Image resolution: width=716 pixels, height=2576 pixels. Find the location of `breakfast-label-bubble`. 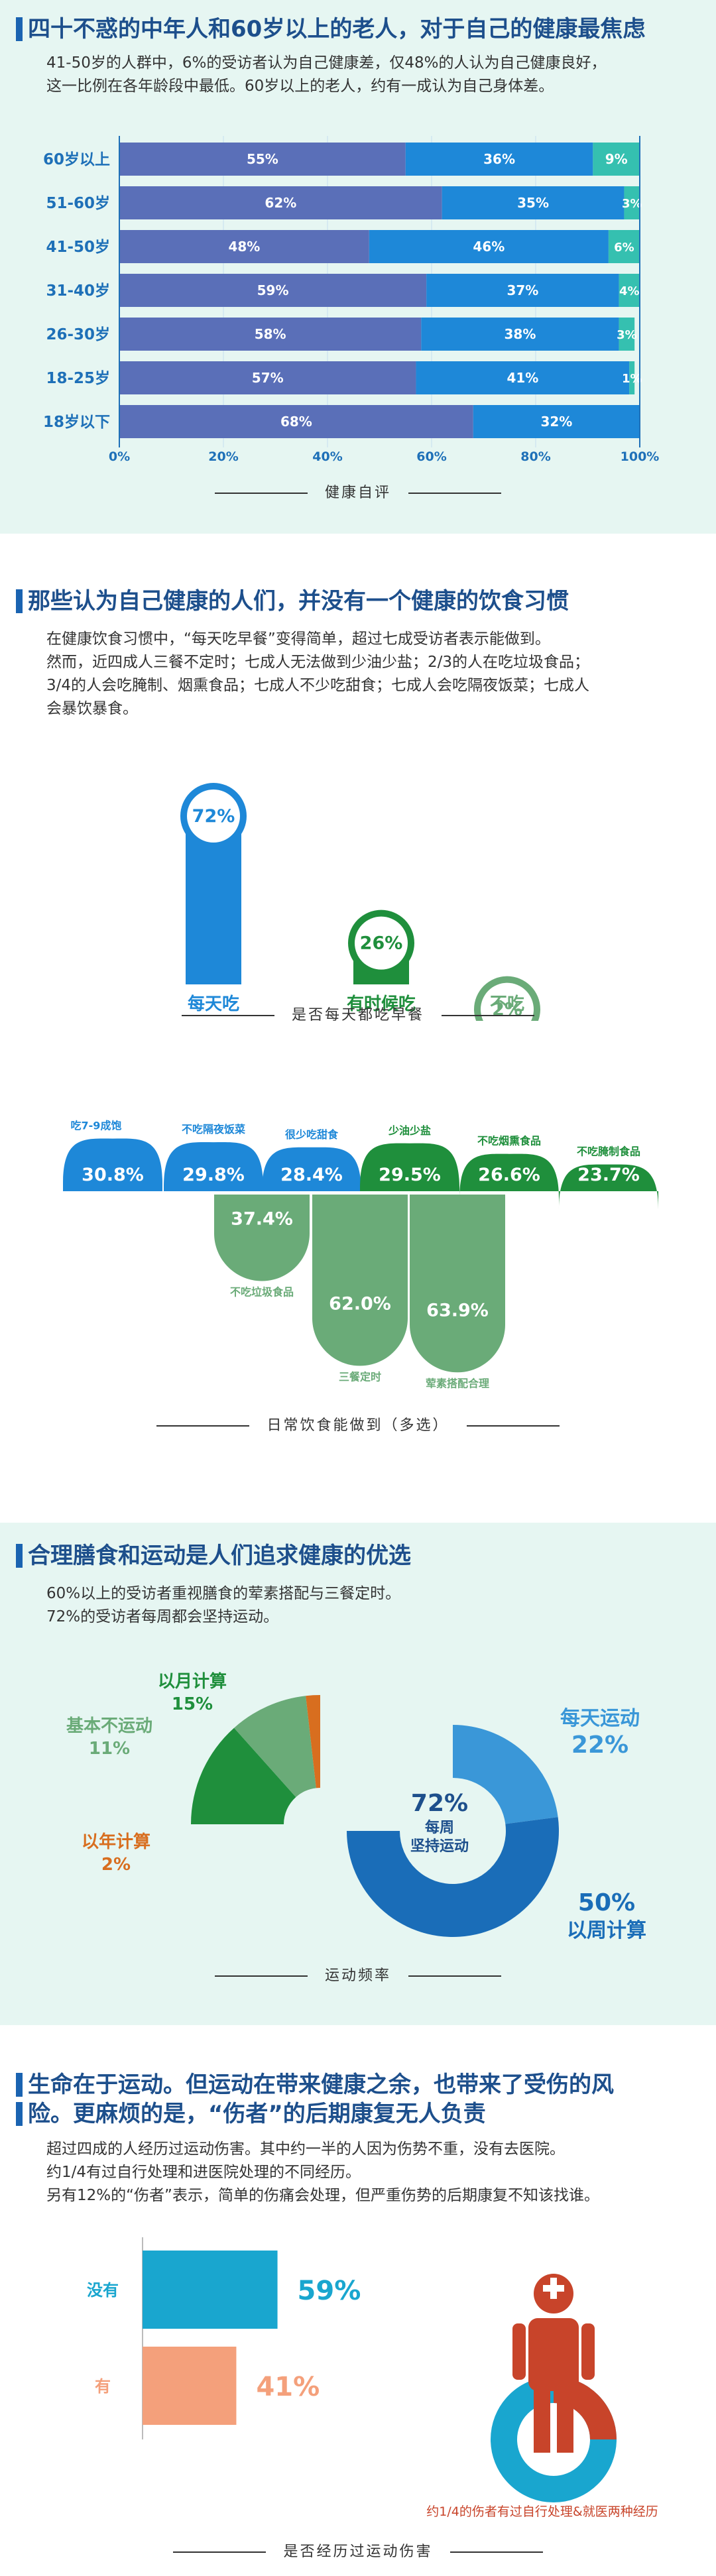

breakfast-label-bubble is located at coordinates (214, 817).